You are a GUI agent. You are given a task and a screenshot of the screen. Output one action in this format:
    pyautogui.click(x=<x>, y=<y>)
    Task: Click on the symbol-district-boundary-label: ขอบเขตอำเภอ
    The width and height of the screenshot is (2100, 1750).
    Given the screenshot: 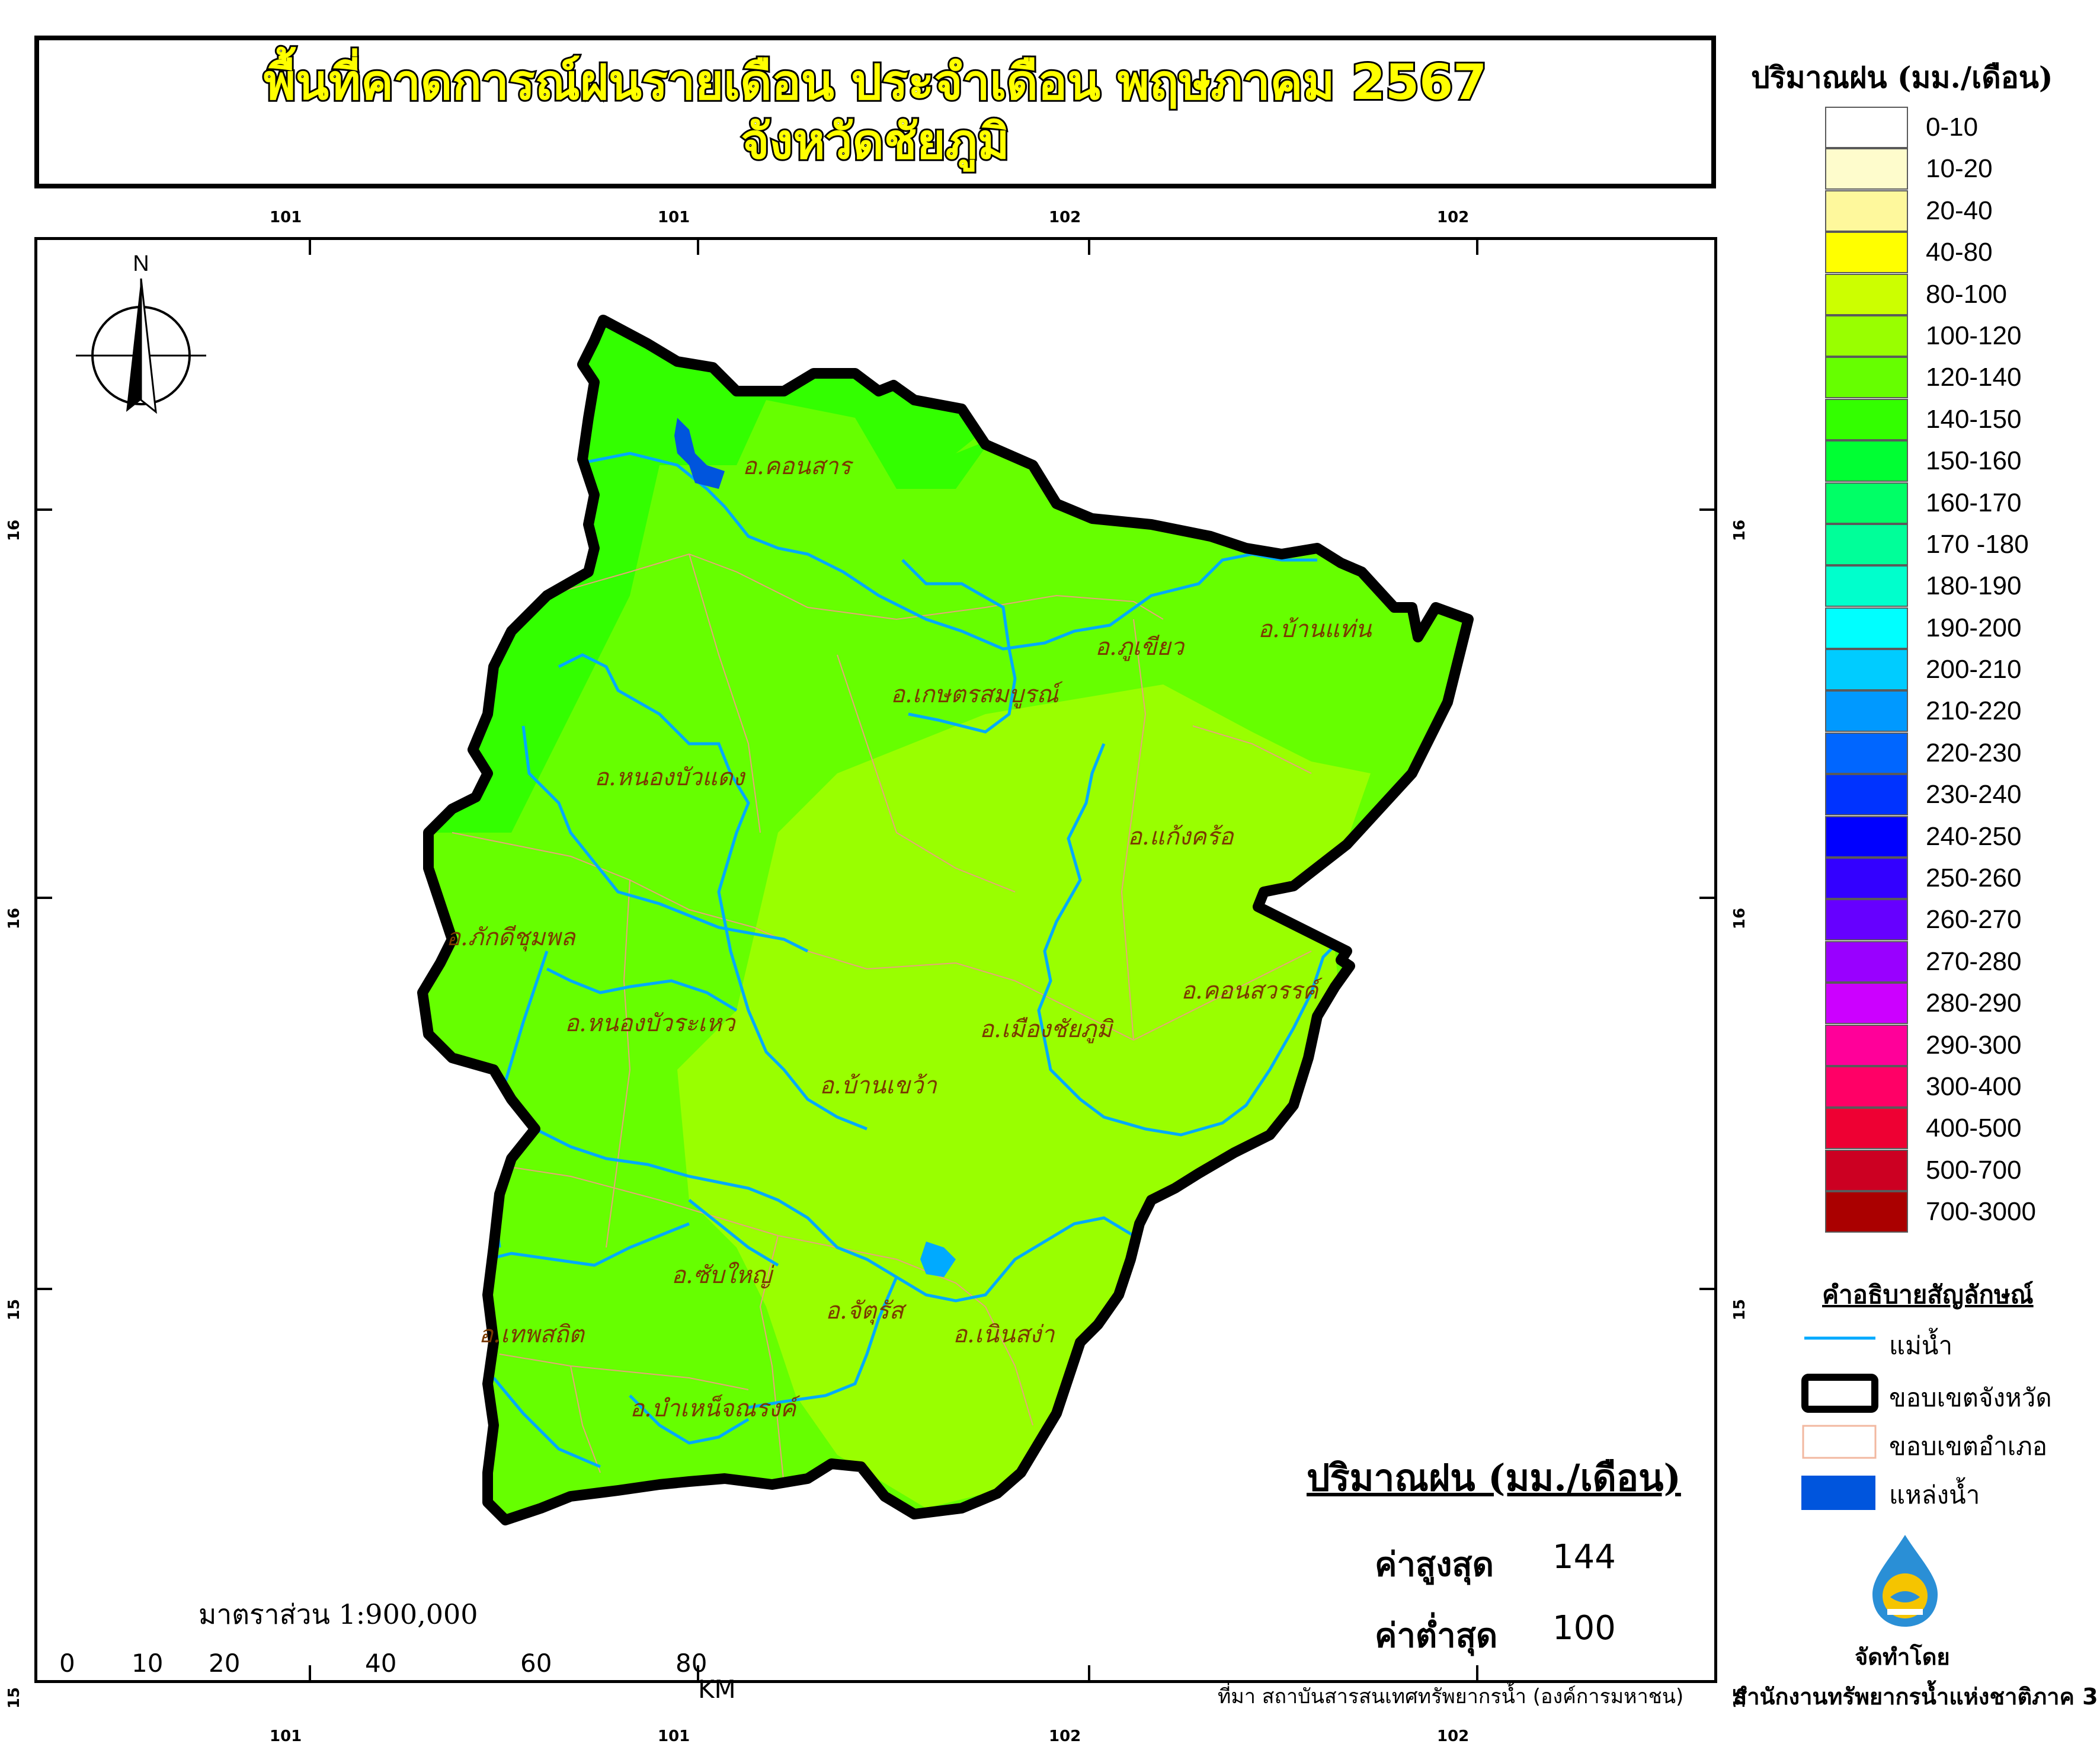 What is the action you would take?
    pyautogui.click(x=1968, y=1446)
    